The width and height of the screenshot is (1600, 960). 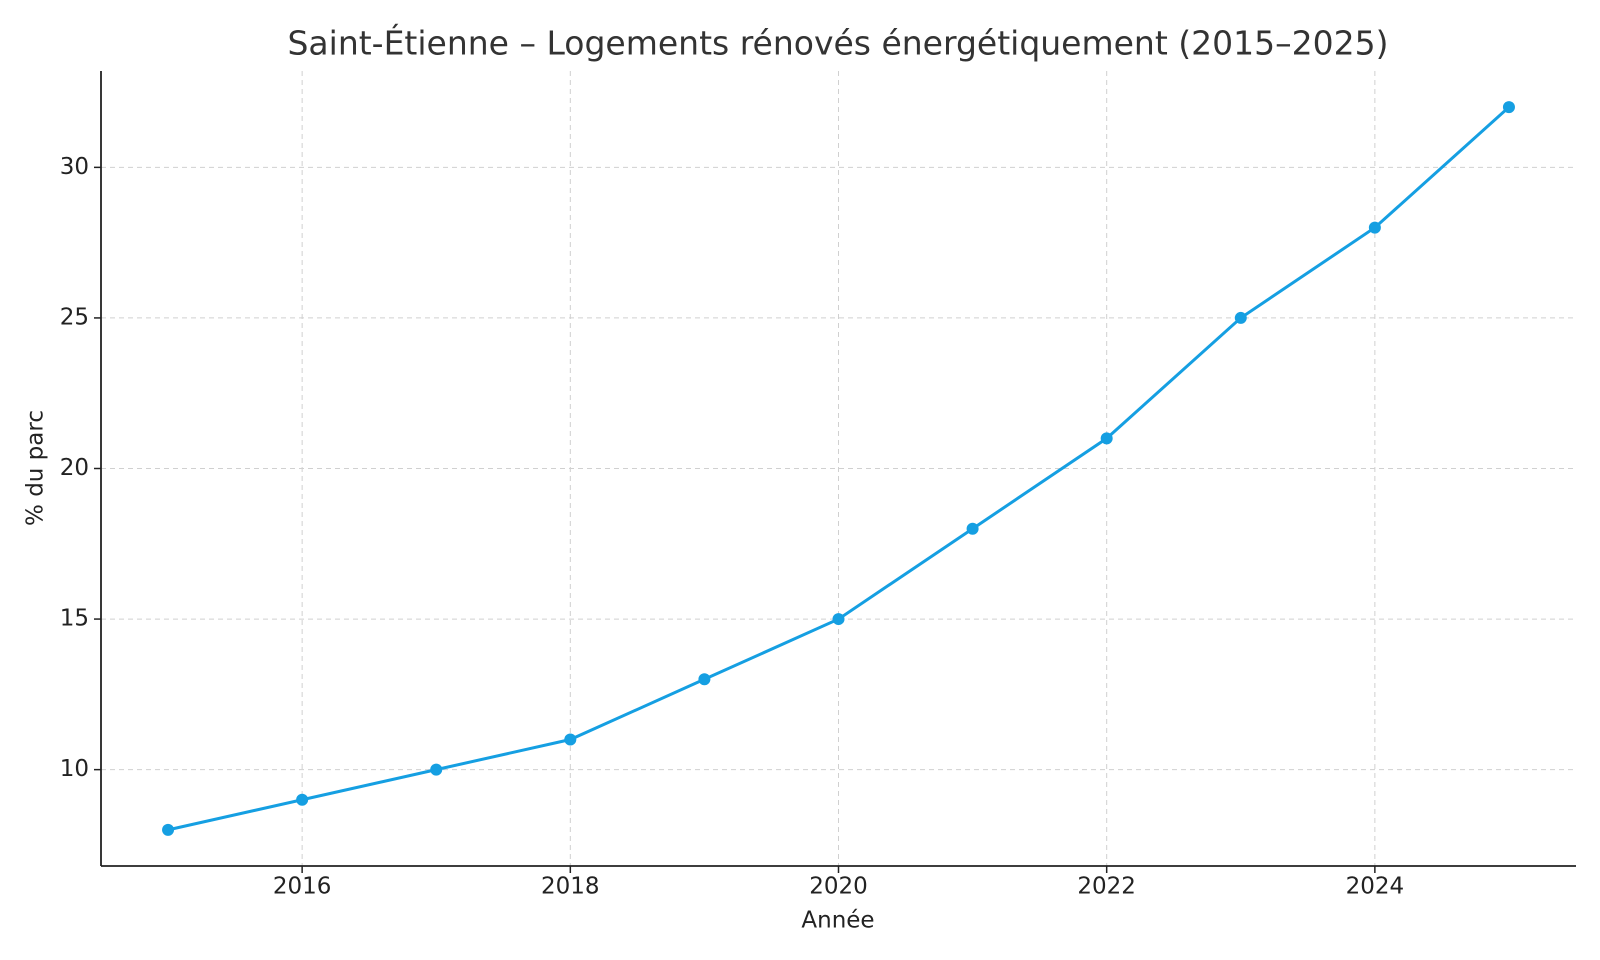 What do you see at coordinates (570, 887) in the screenshot?
I see `x-tick-label: 2018` at bounding box center [570, 887].